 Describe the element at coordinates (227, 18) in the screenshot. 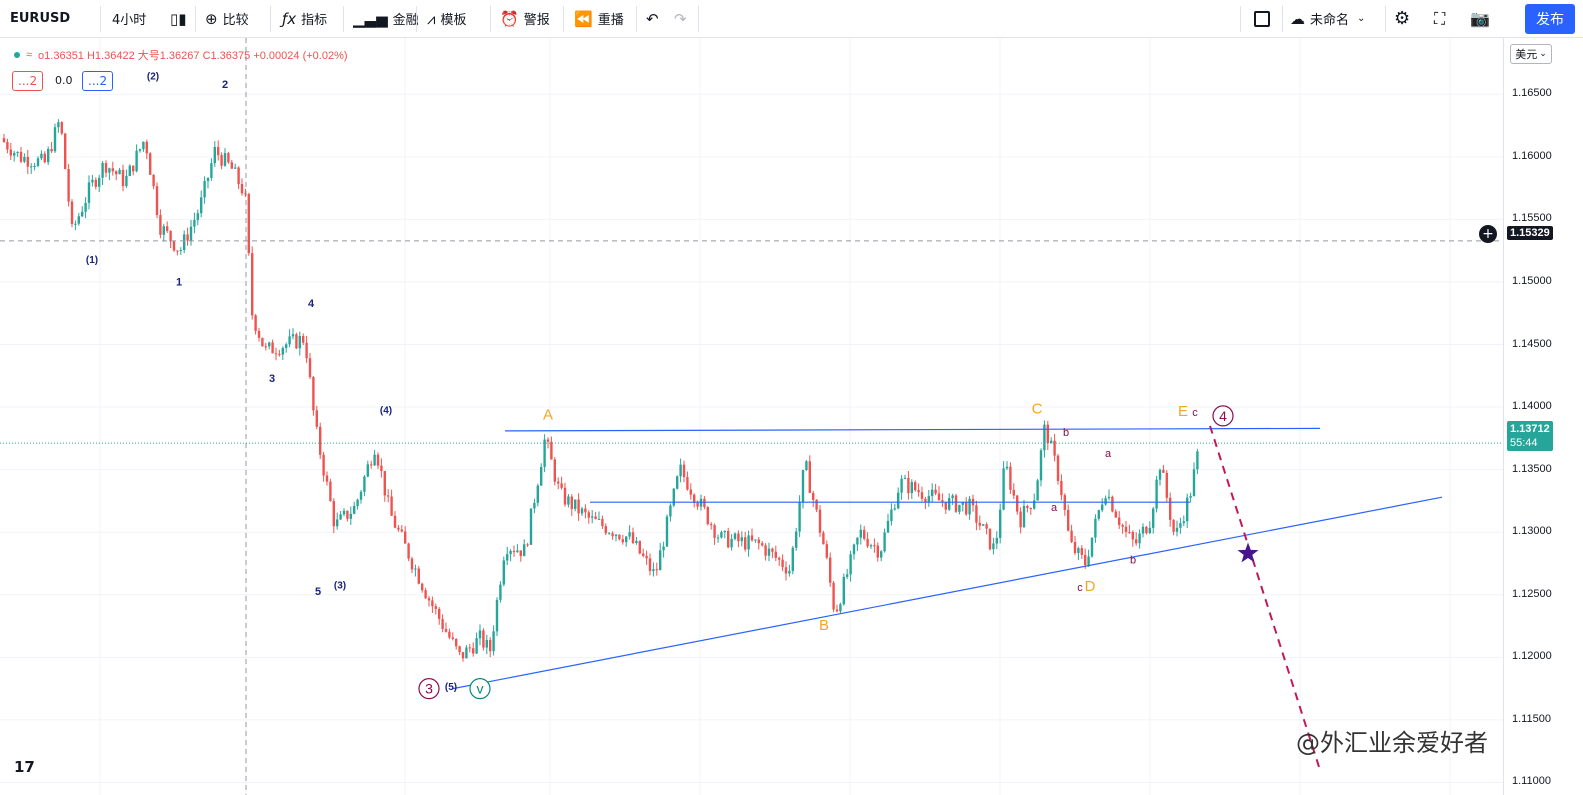

I see `compare-button: ⊕ 比较` at that location.